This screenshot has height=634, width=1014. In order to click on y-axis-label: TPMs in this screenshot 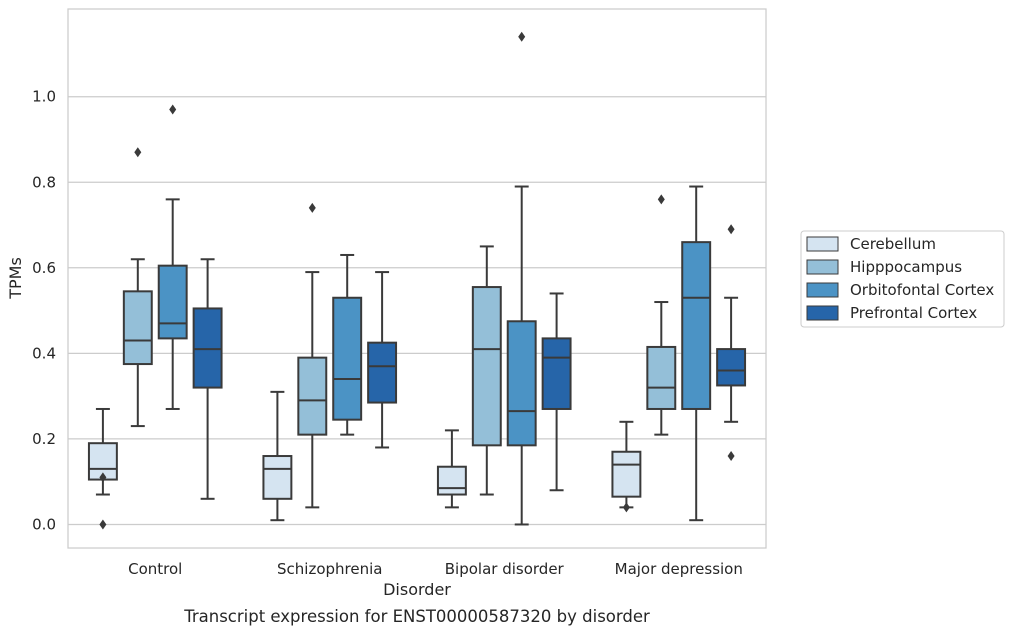, I will do `click(15, 278)`.